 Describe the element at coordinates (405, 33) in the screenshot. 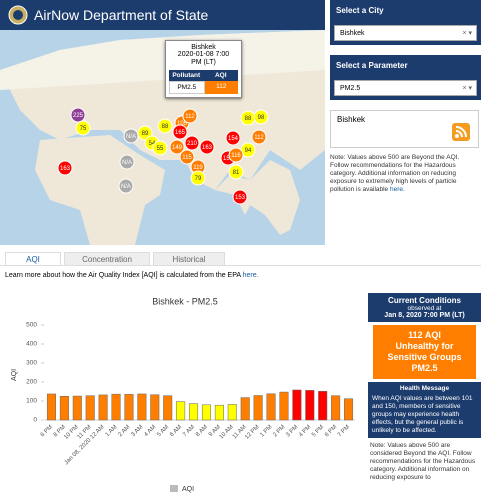

I see `city-select: Bishkek × ▾` at that location.